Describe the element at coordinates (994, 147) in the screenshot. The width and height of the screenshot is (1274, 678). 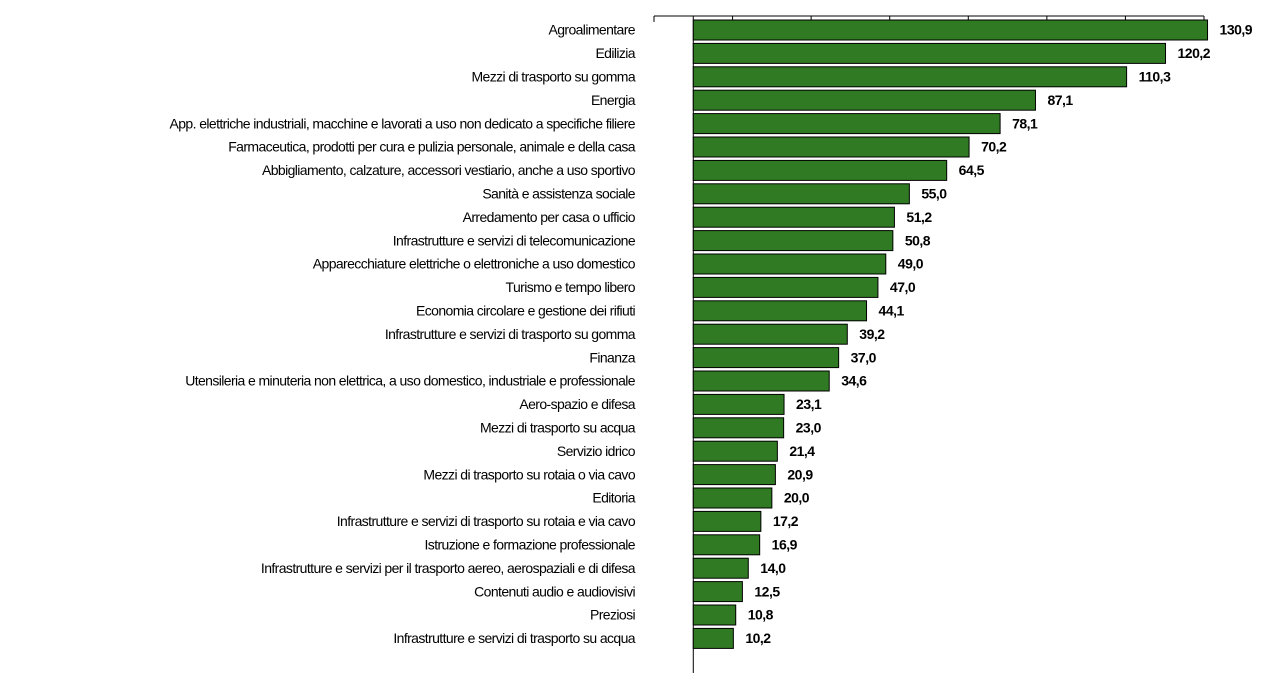
I see `value-label: 70,2` at that location.